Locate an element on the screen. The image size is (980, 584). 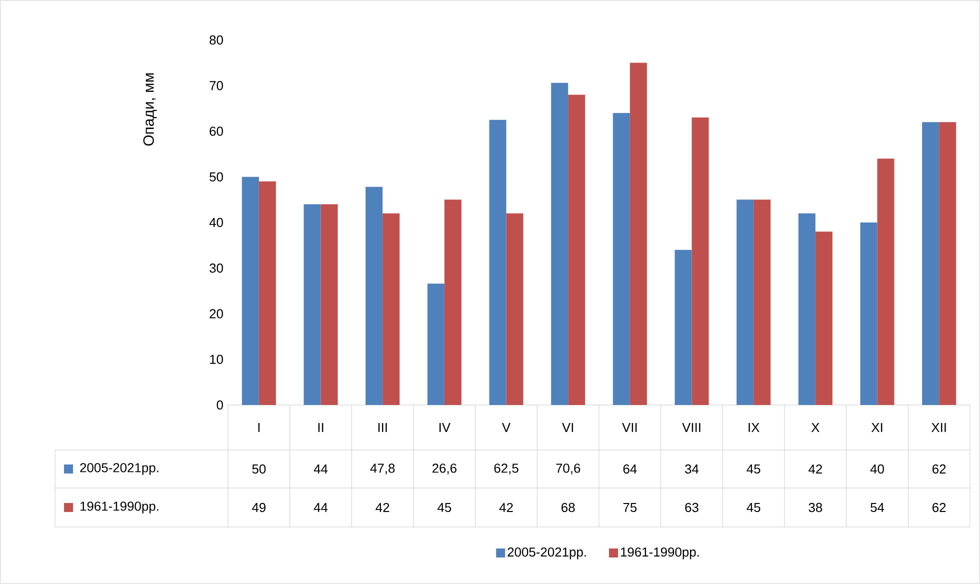
y-tick-label: 30 is located at coordinates (216, 268).